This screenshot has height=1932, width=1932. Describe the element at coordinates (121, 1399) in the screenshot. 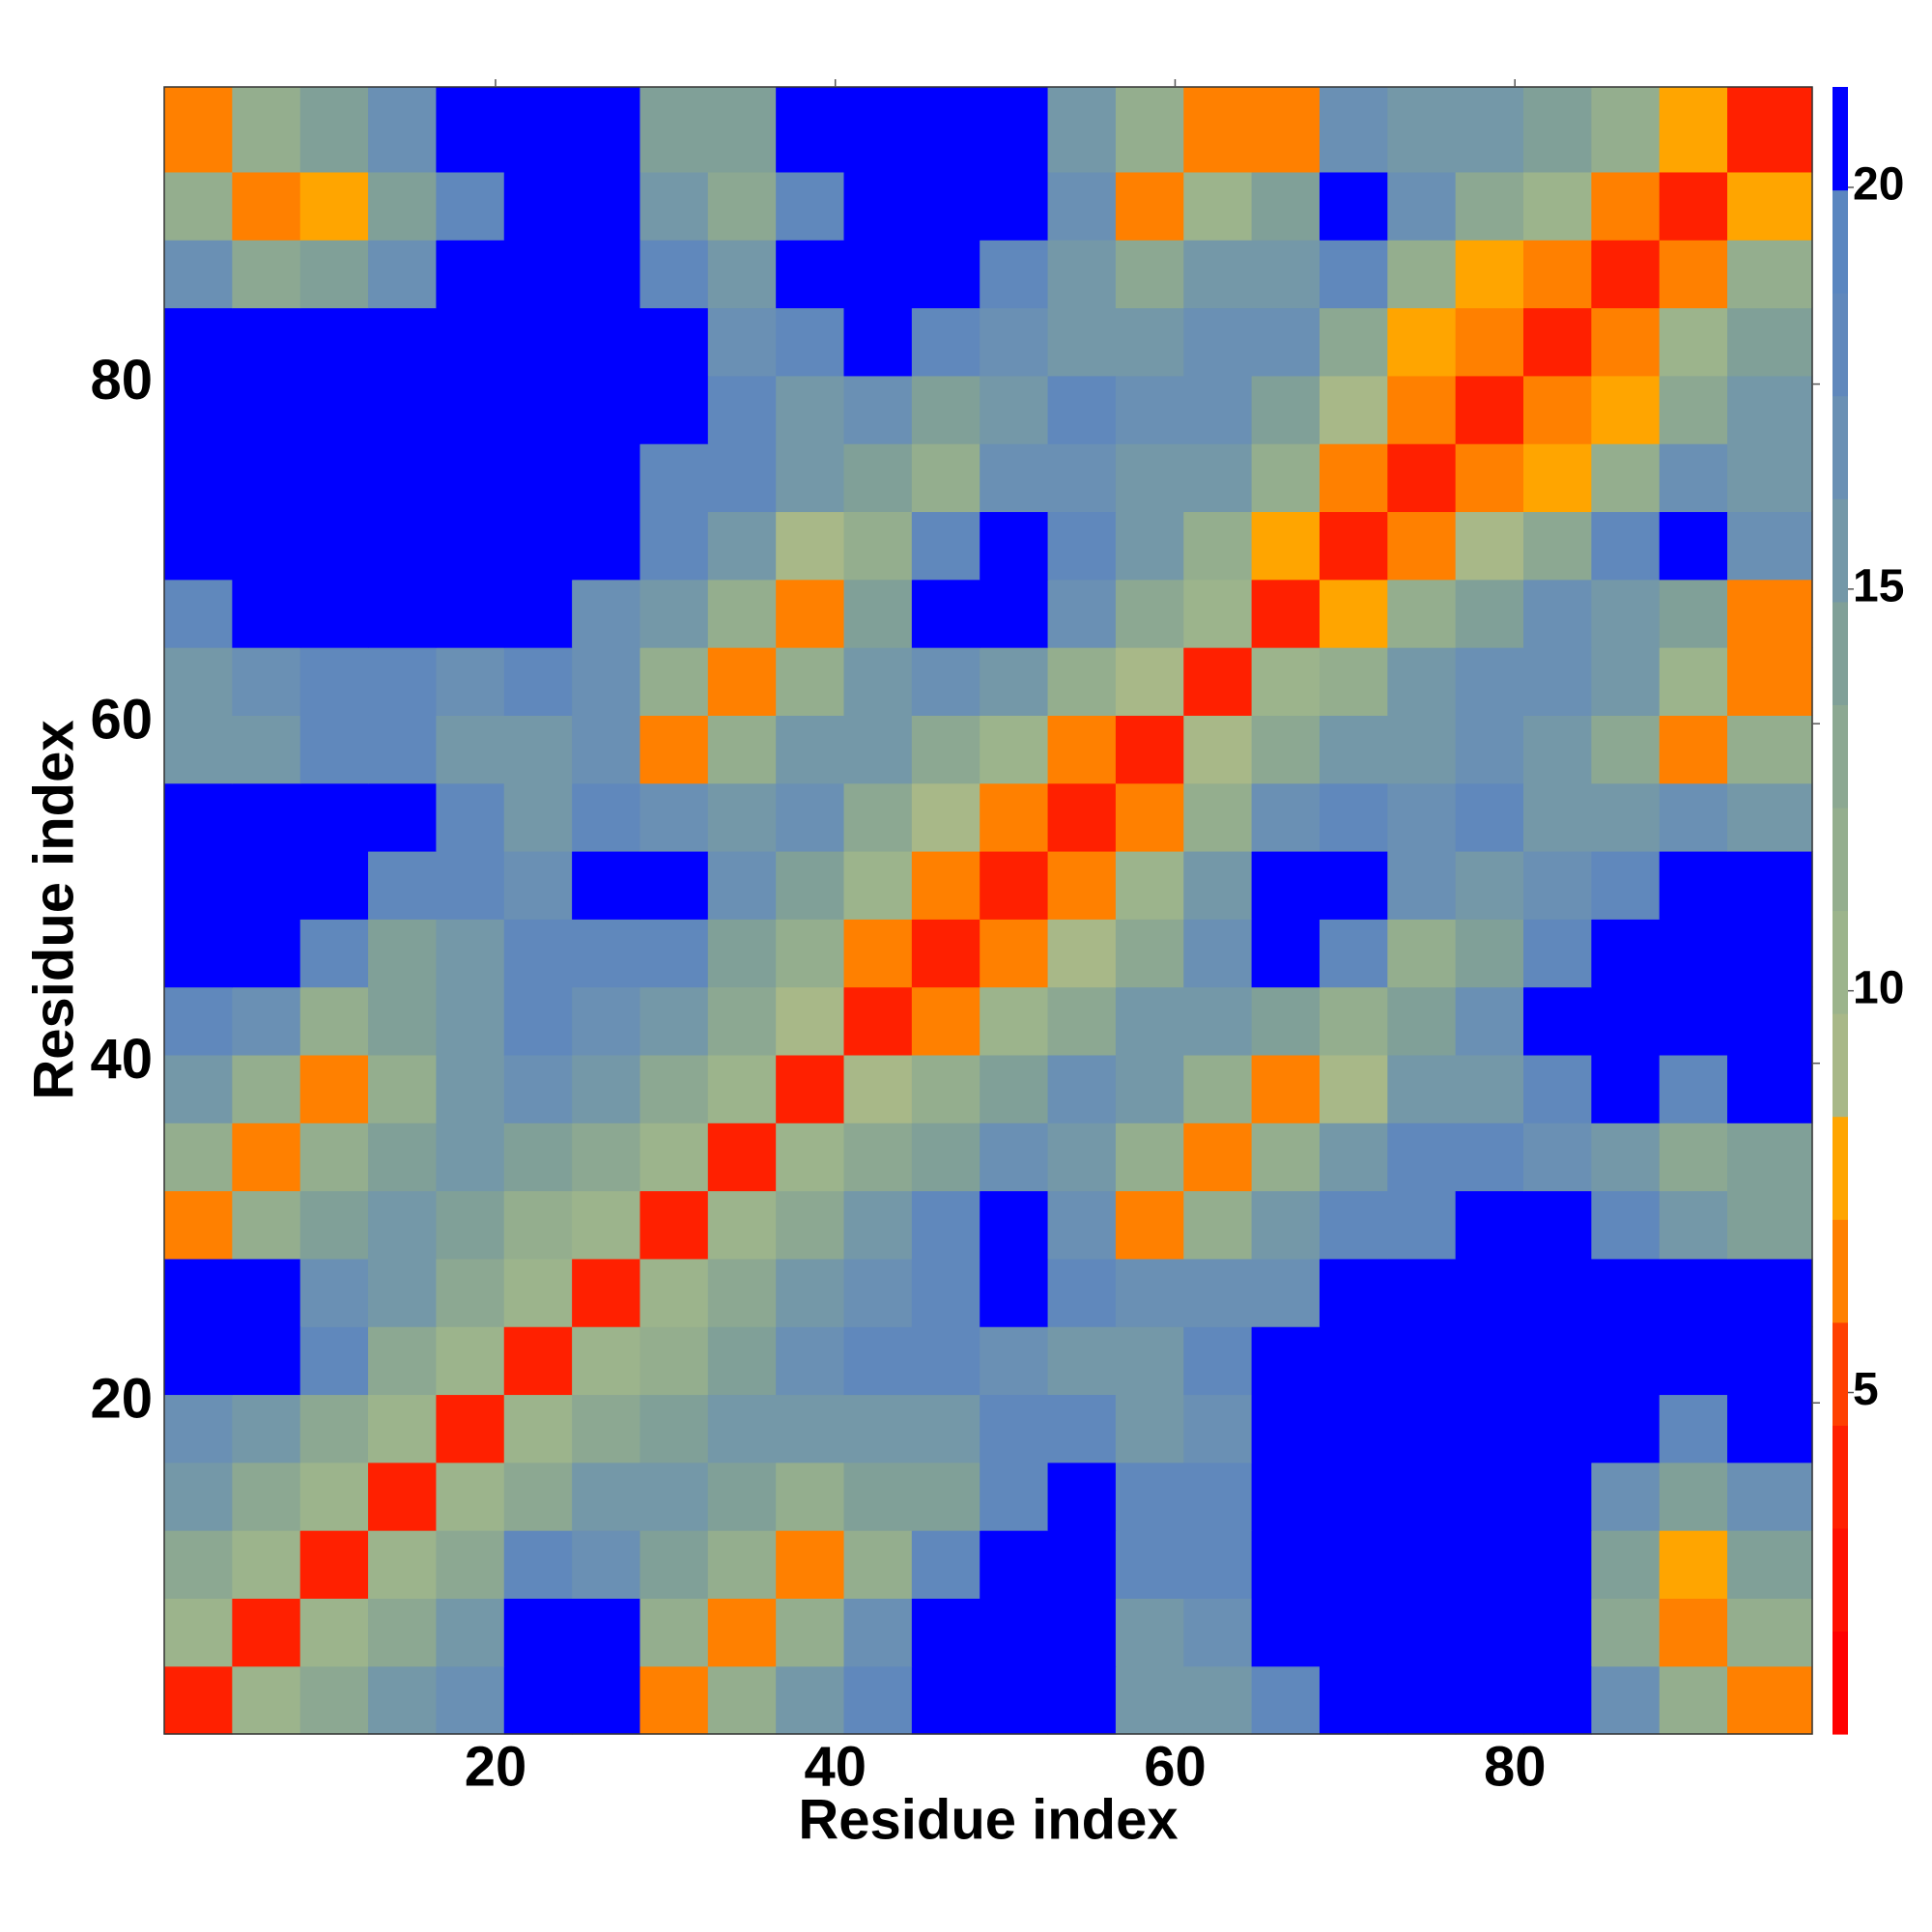

I see `y-tick-label: 20` at that location.